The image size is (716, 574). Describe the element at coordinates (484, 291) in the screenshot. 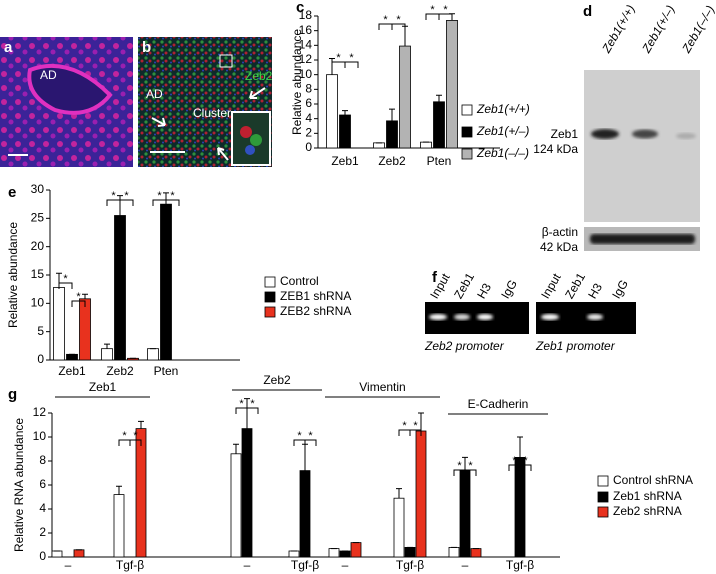

I see `lane-label: H3` at that location.